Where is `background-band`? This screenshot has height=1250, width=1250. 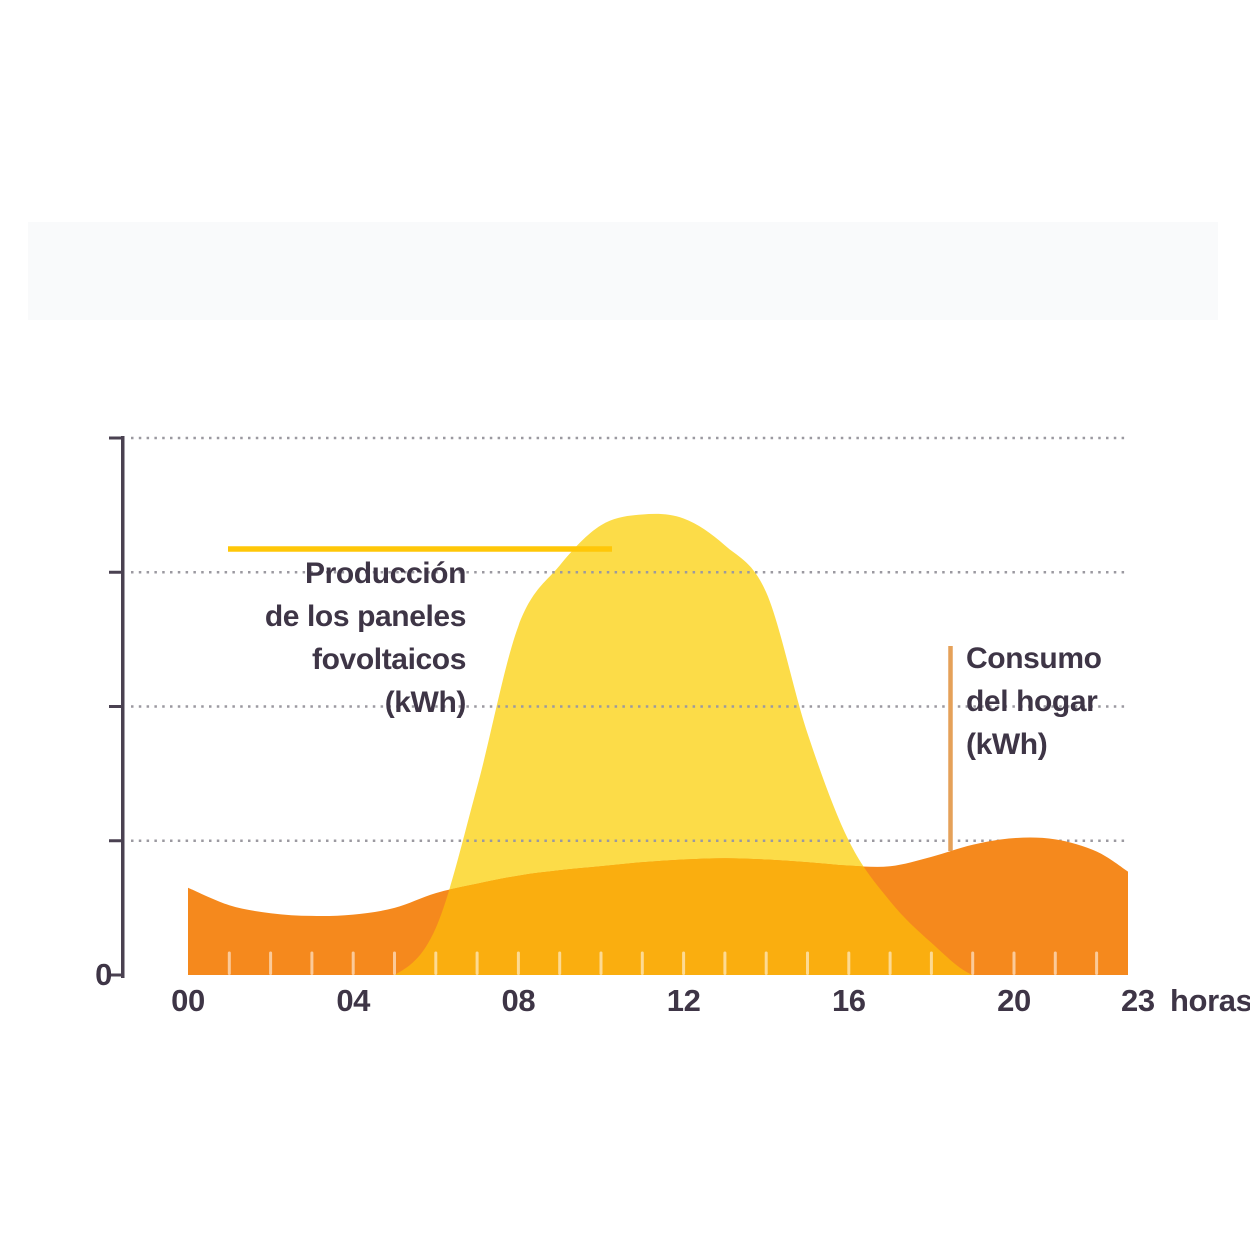
background-band is located at coordinates (623, 271).